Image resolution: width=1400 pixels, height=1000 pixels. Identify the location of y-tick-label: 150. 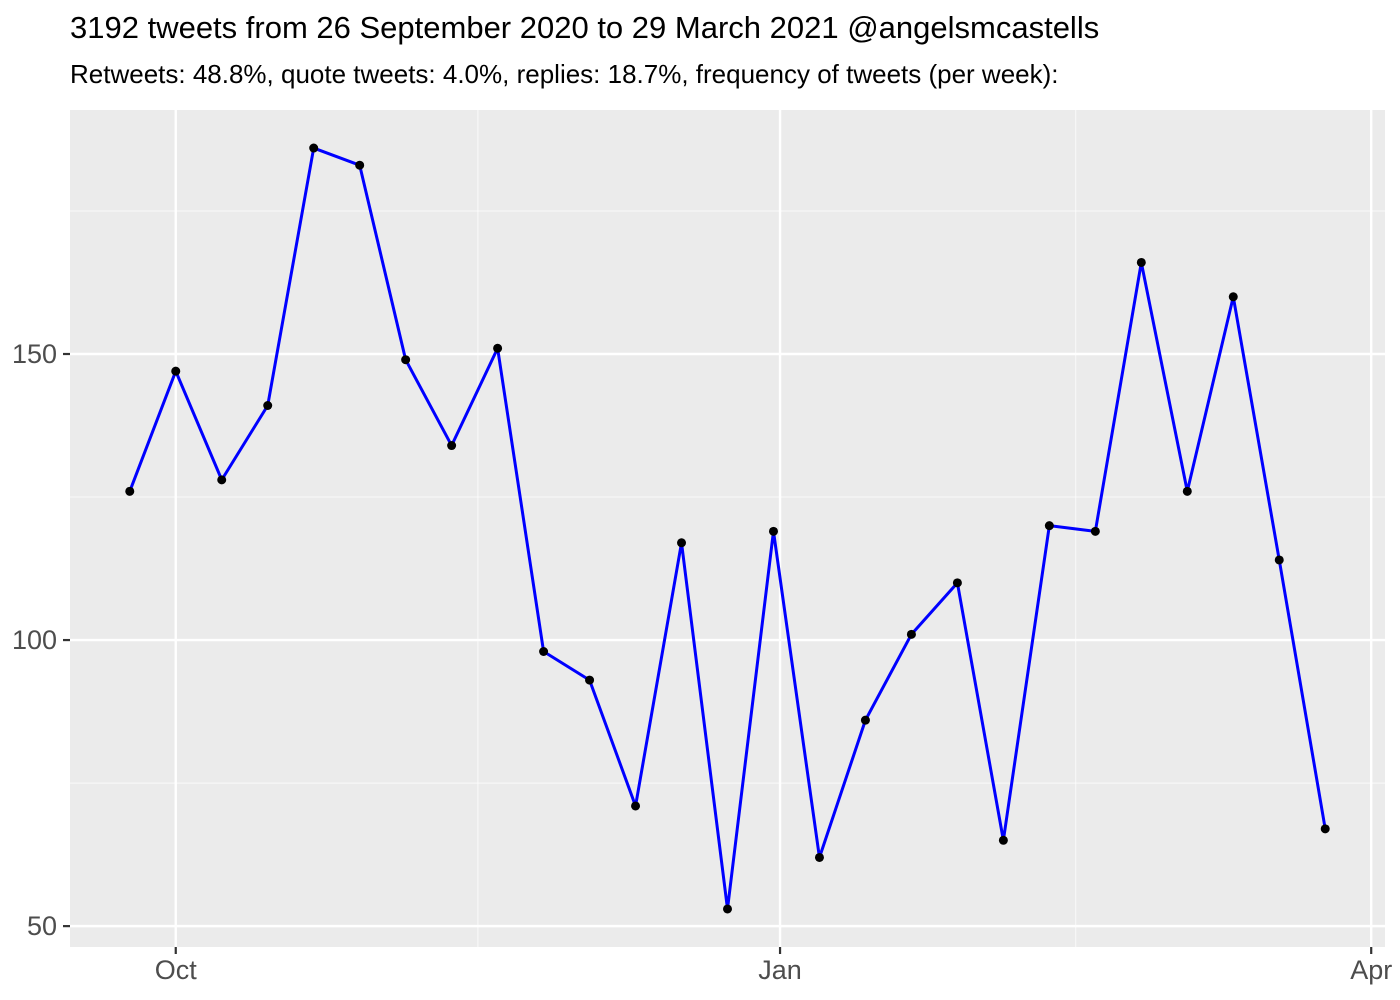
(34, 354).